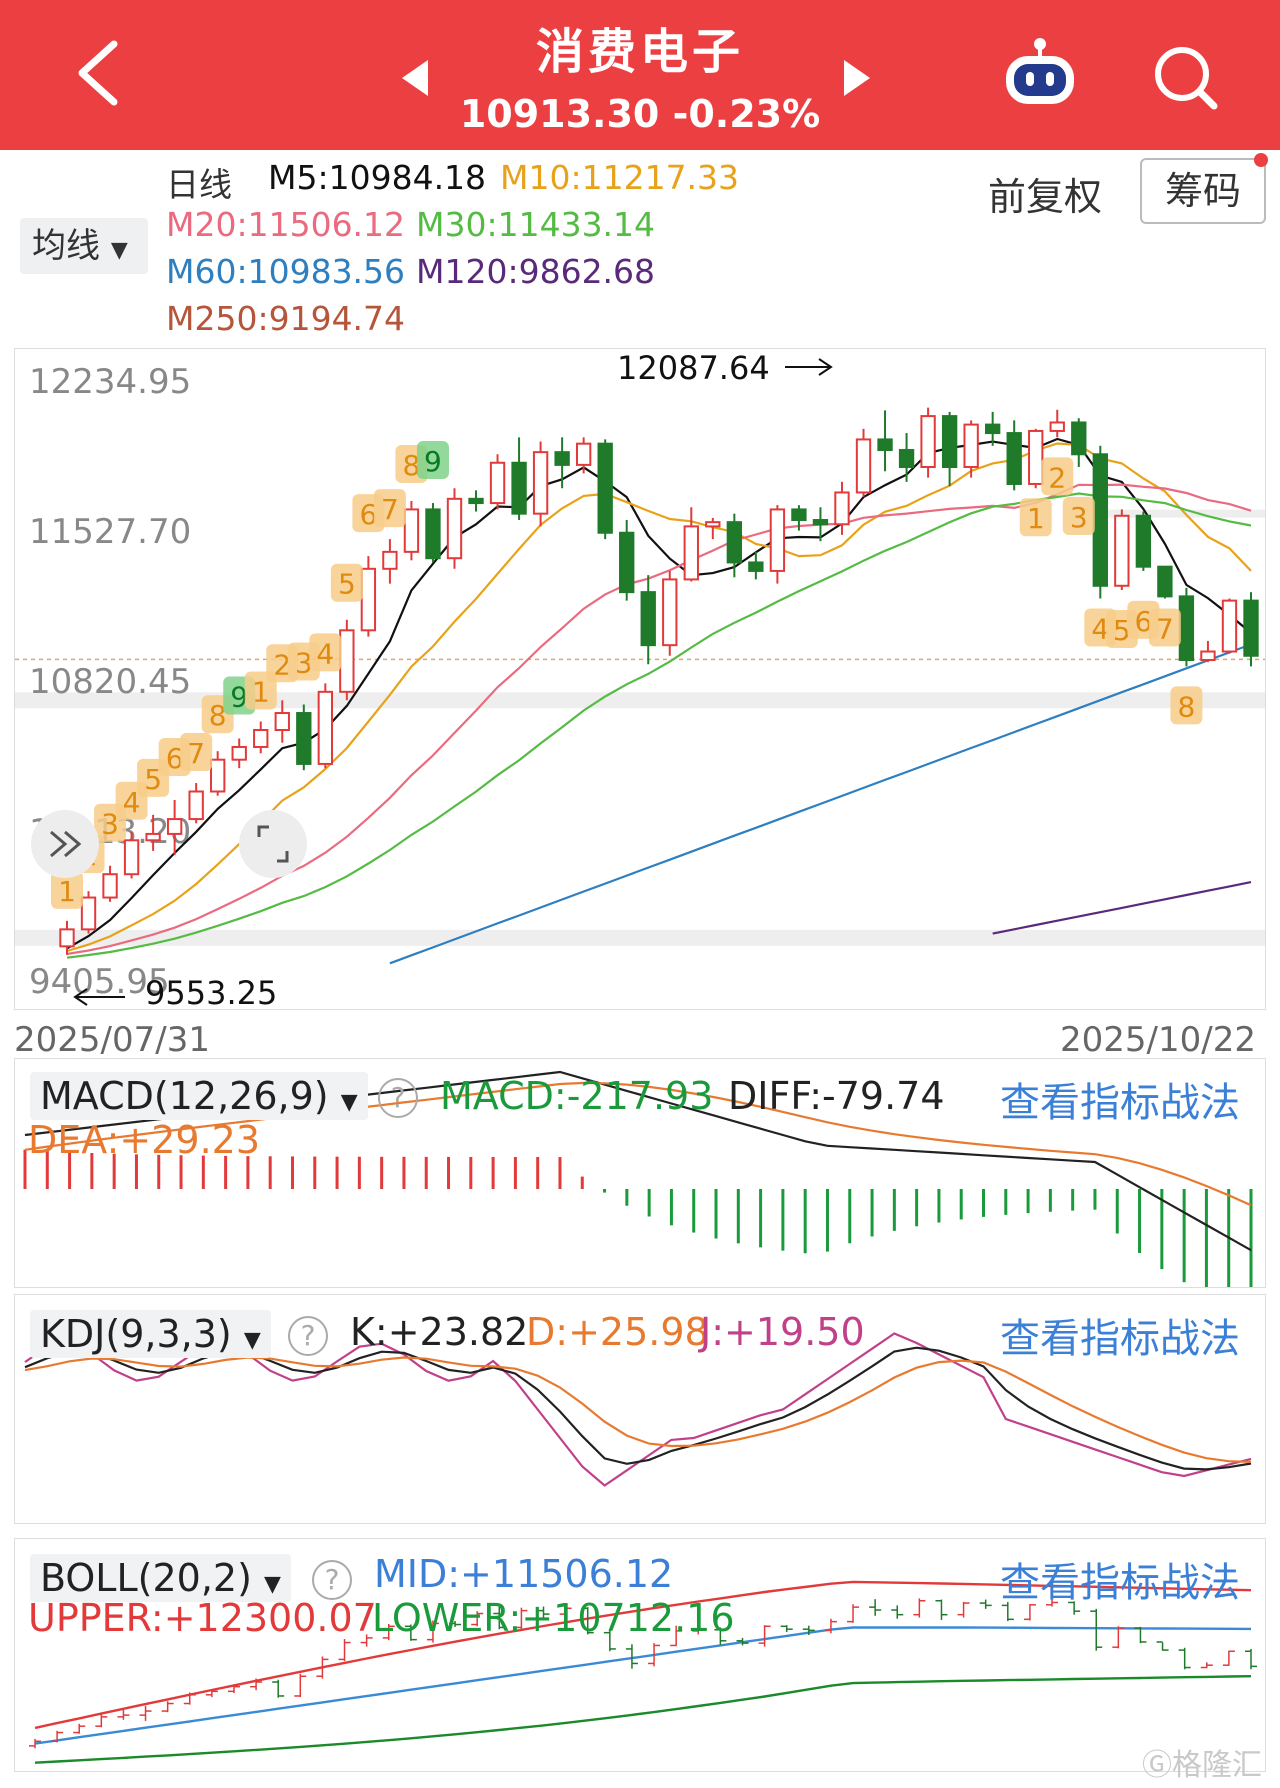 The width and height of the screenshot is (1280, 1788). I want to click on y-axis-label: 11527.70, so click(110, 532).